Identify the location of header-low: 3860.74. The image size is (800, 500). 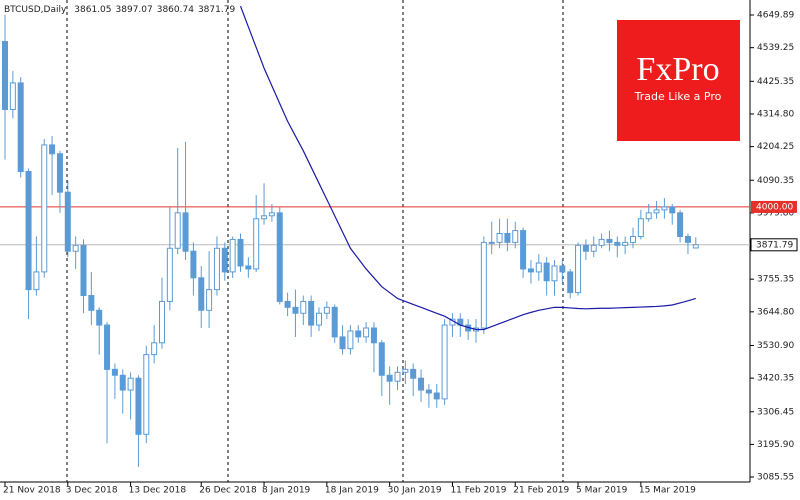
(175, 10).